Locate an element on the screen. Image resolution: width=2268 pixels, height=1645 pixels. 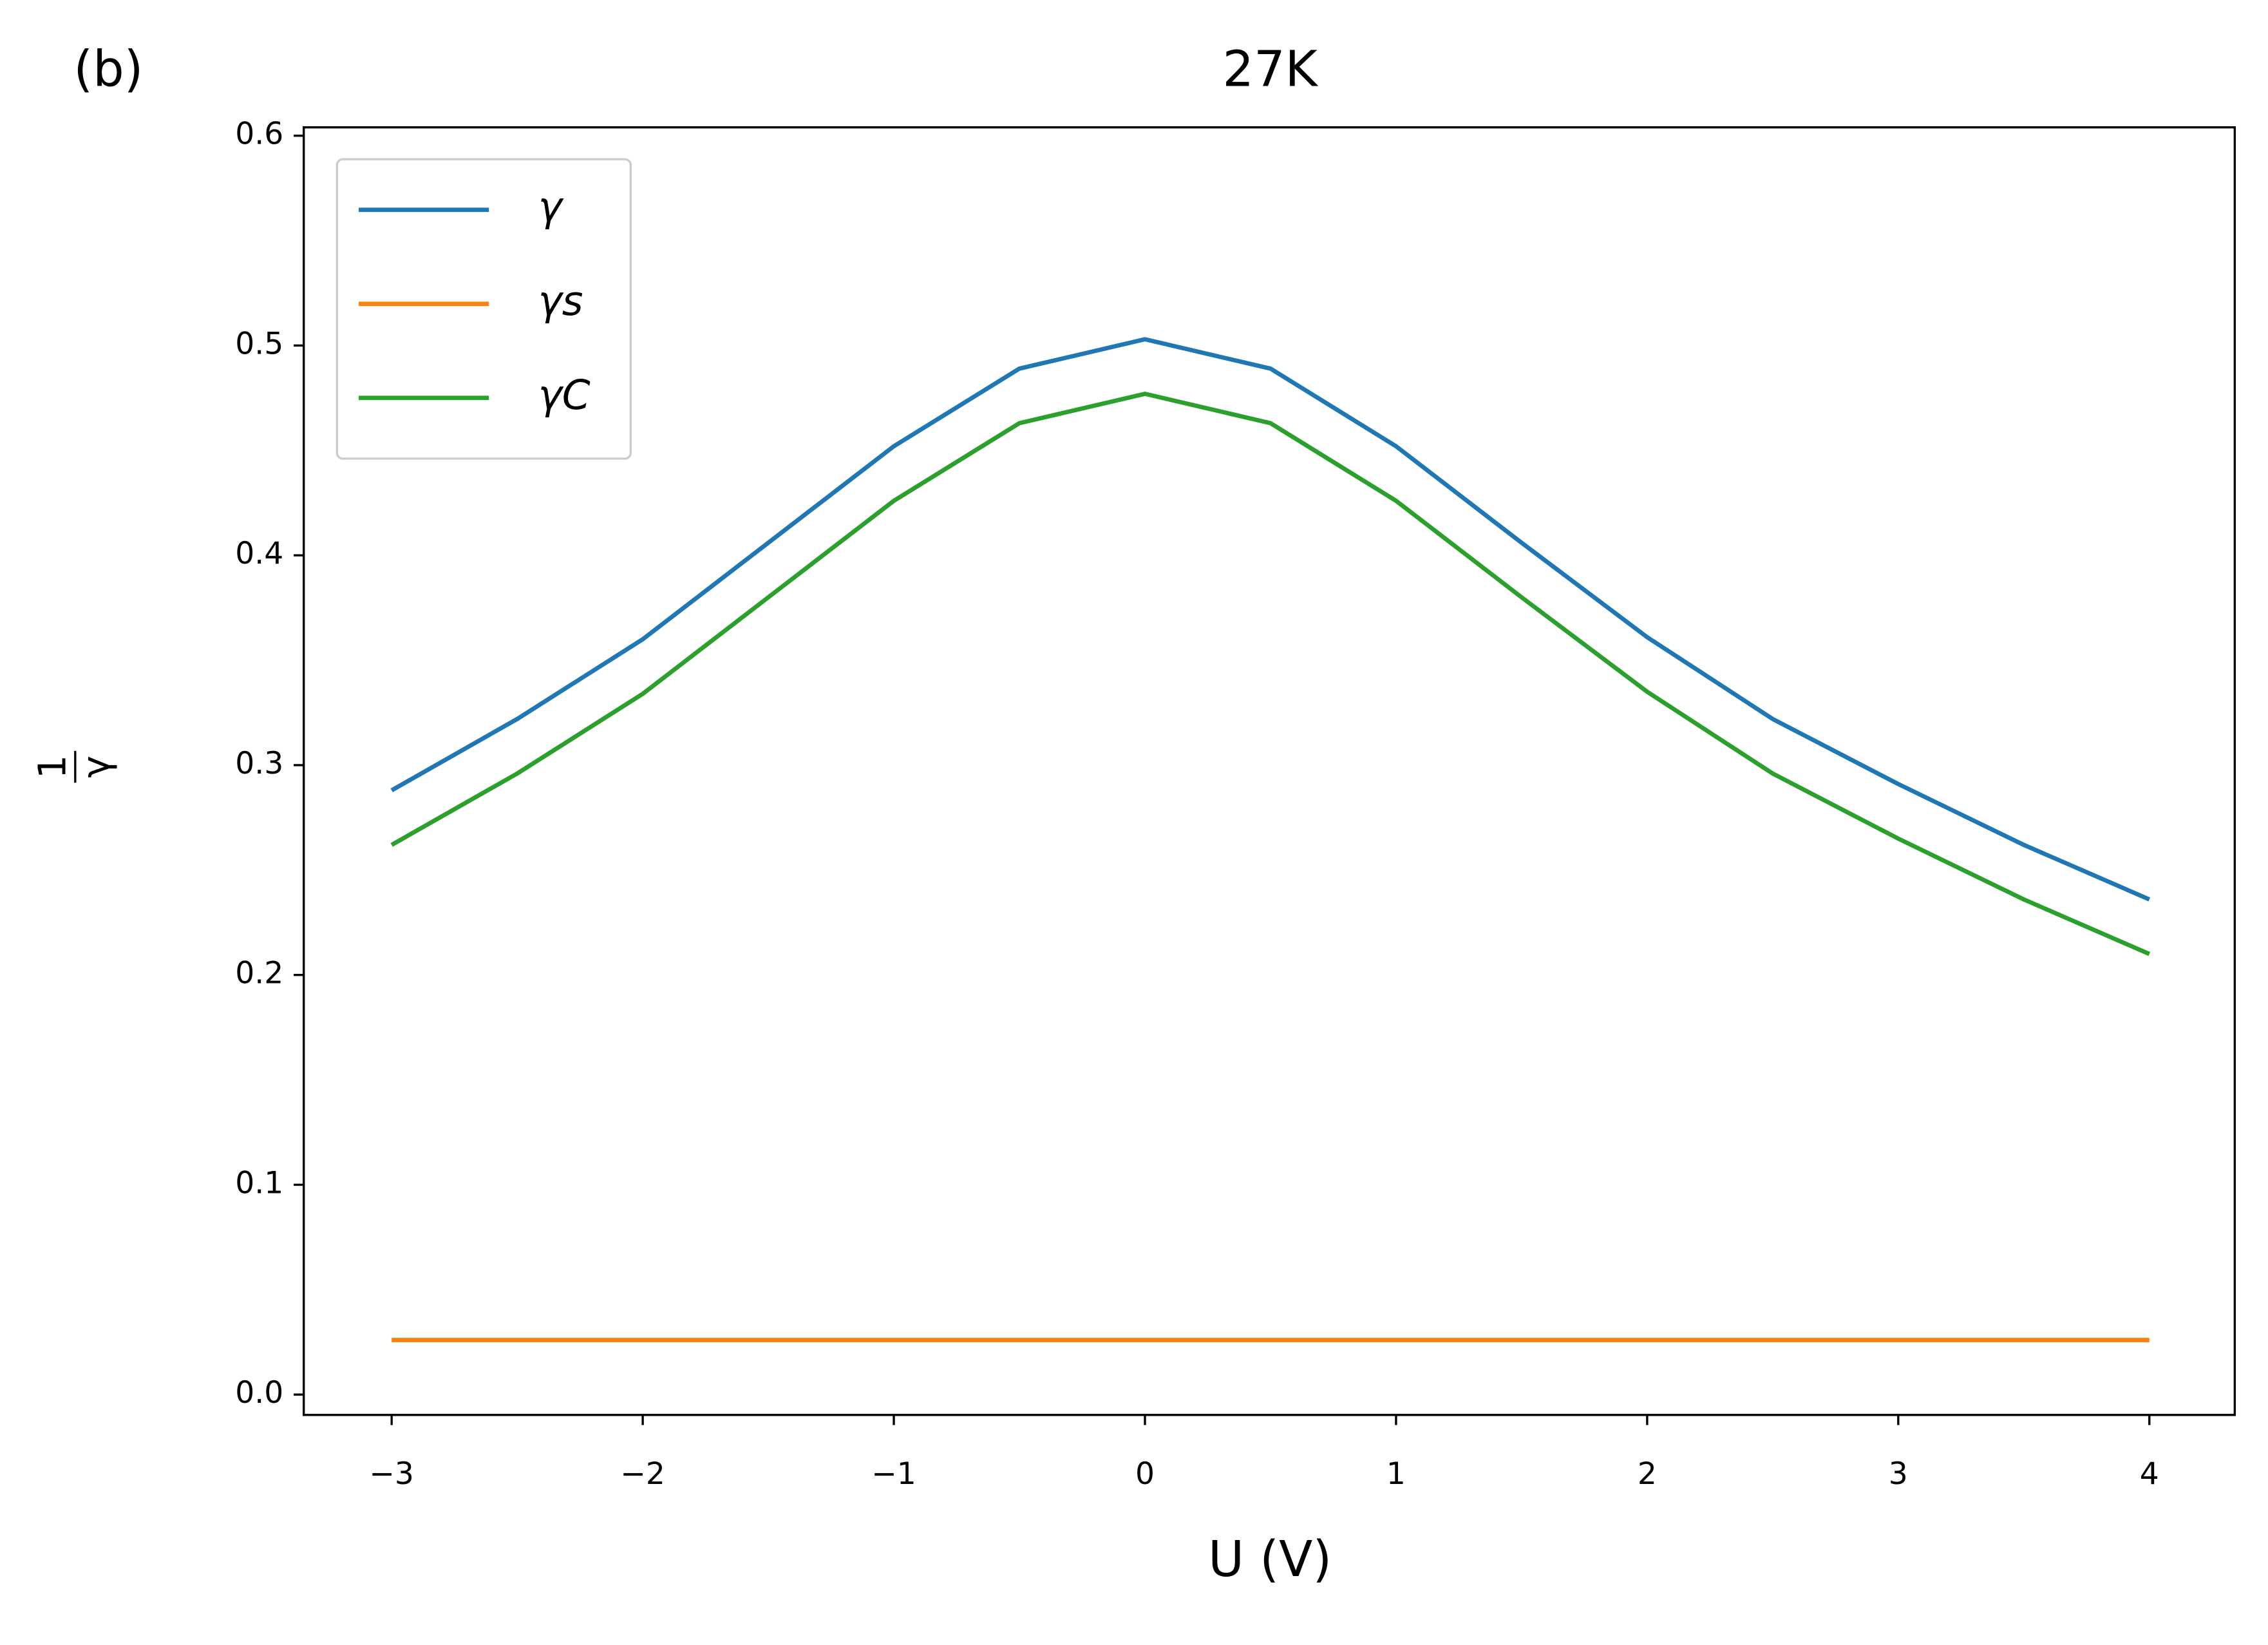
y-label-numerator: 1 is located at coordinates (52, 767).